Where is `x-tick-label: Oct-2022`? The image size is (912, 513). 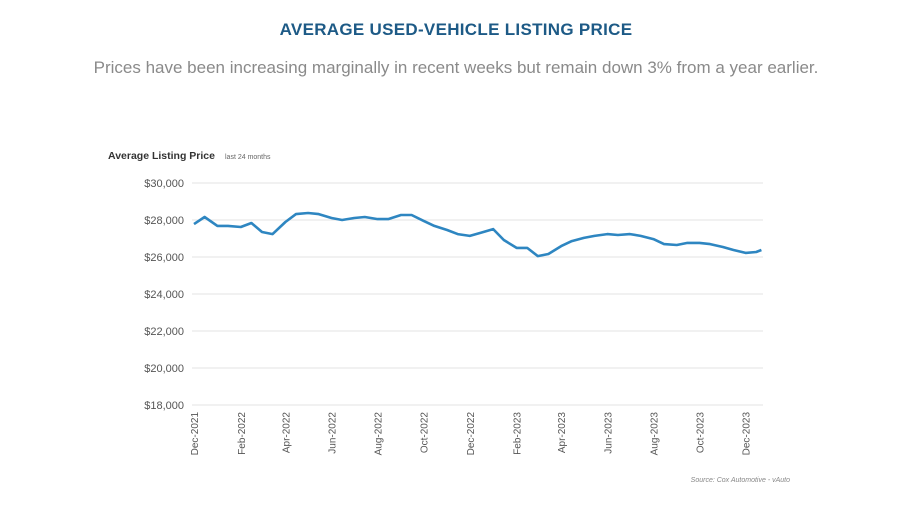 x-tick-label: Oct-2022 is located at coordinates (425, 433).